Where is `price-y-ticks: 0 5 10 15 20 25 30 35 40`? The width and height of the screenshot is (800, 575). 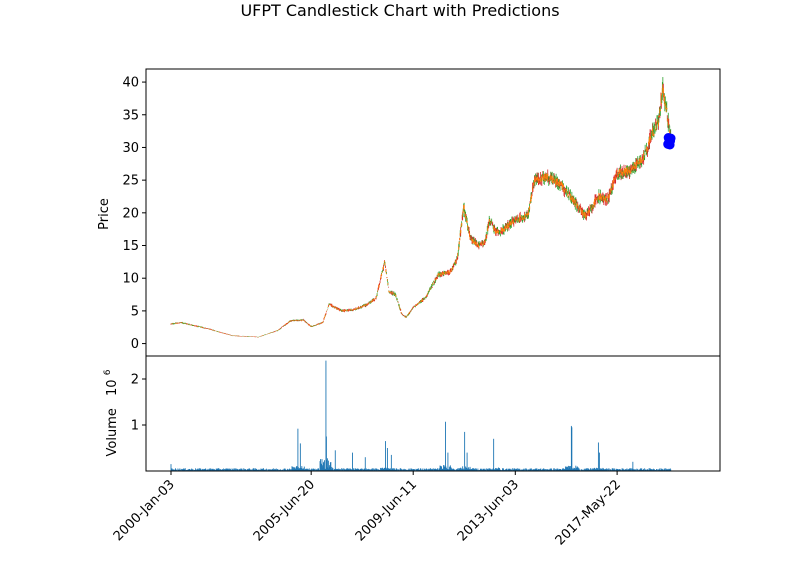
price-y-ticks: 0 5 10 15 20 25 30 35 40 is located at coordinates (134, 214).